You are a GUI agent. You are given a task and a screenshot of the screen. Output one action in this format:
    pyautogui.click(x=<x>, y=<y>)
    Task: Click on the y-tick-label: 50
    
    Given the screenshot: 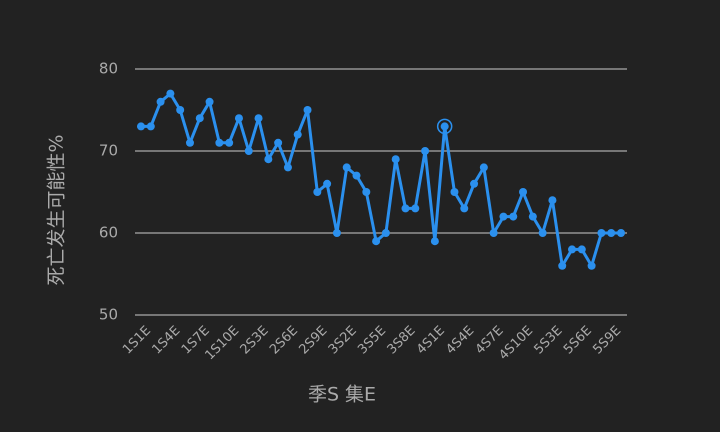 What is the action you would take?
    pyautogui.click(x=108, y=315)
    